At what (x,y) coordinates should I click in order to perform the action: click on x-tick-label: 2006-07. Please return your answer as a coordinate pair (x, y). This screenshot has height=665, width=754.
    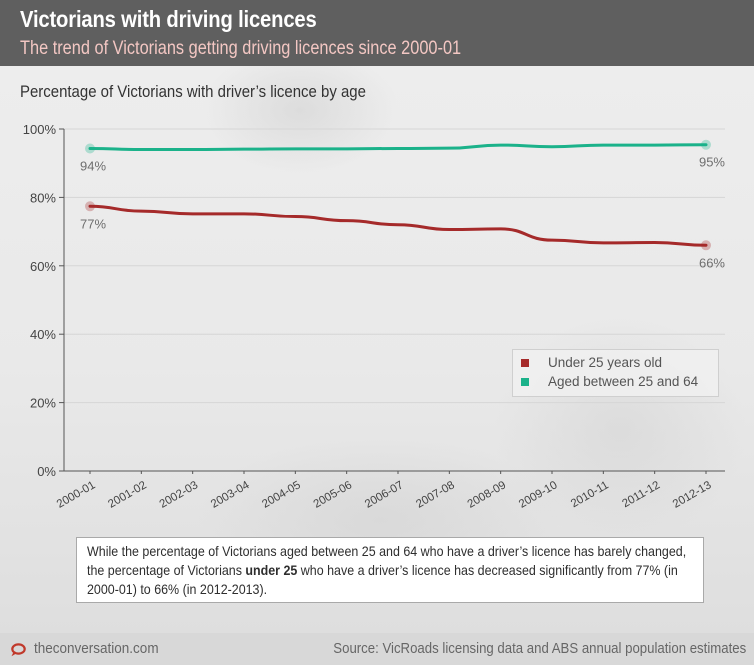
    Looking at the image, I should click on (384, 495).